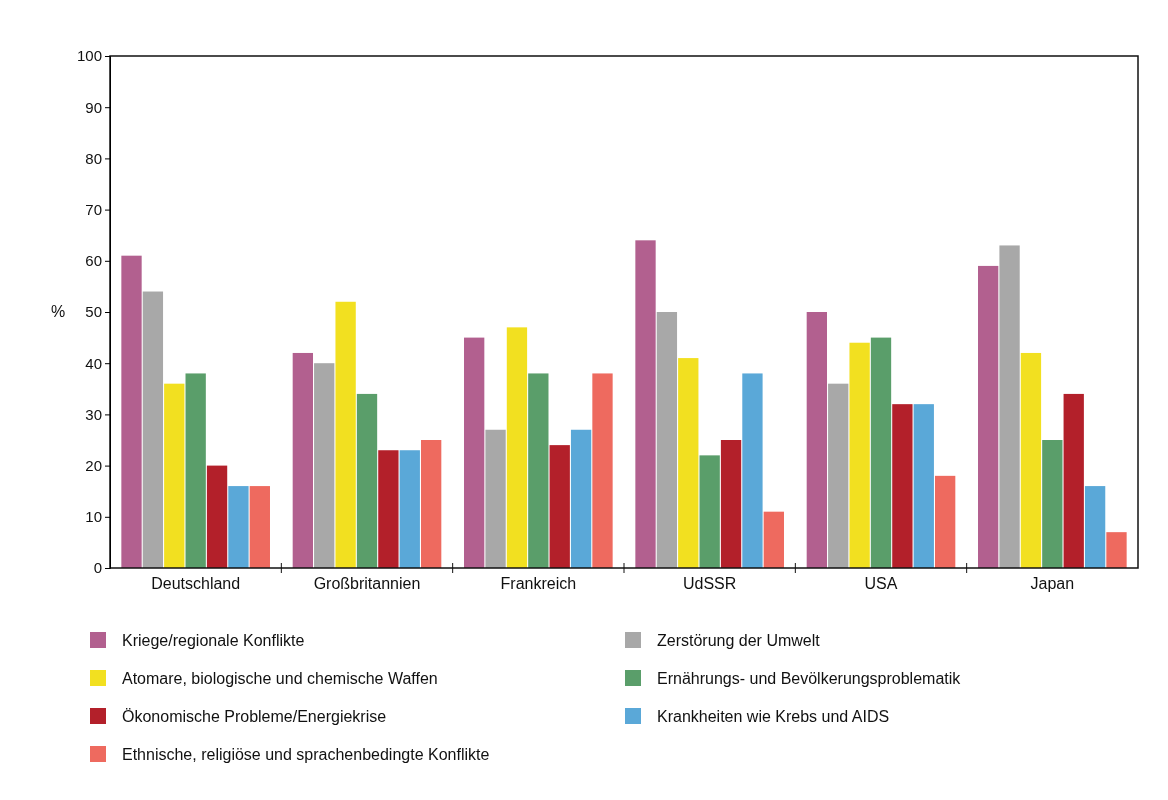 The image size is (1168, 800). Describe the element at coordinates (739, 640) in the screenshot. I see `legend-label: Zerstörung der Umwelt` at that location.